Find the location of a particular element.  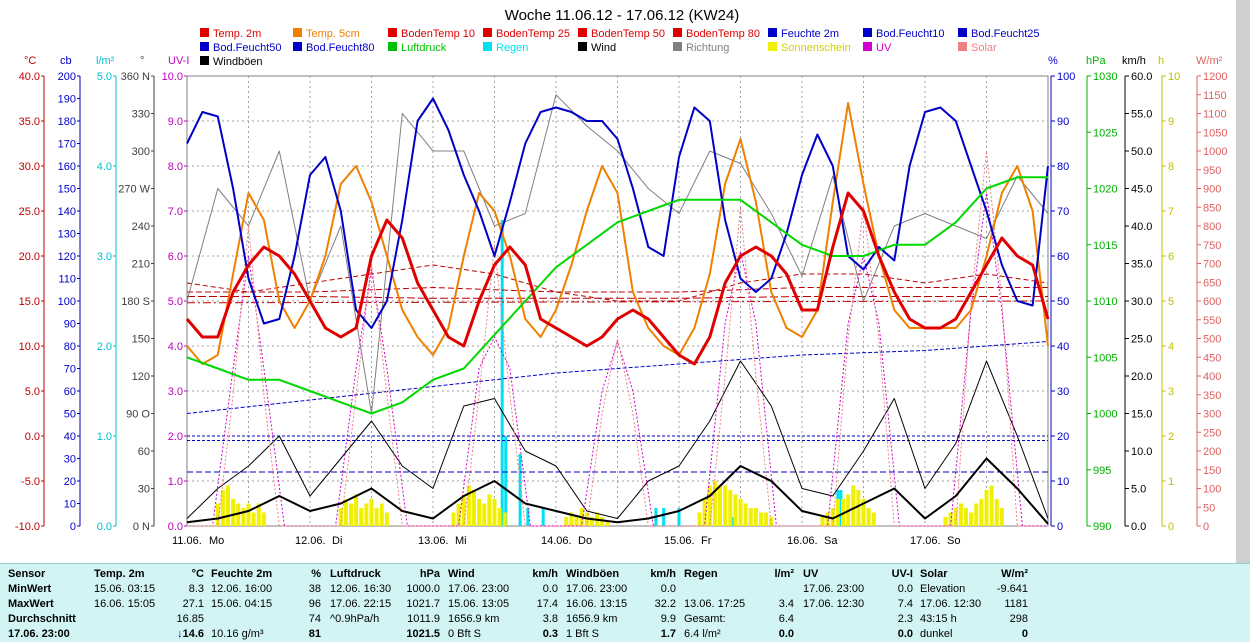

axis-tick-left: 70 is located at coordinates (70, 370).